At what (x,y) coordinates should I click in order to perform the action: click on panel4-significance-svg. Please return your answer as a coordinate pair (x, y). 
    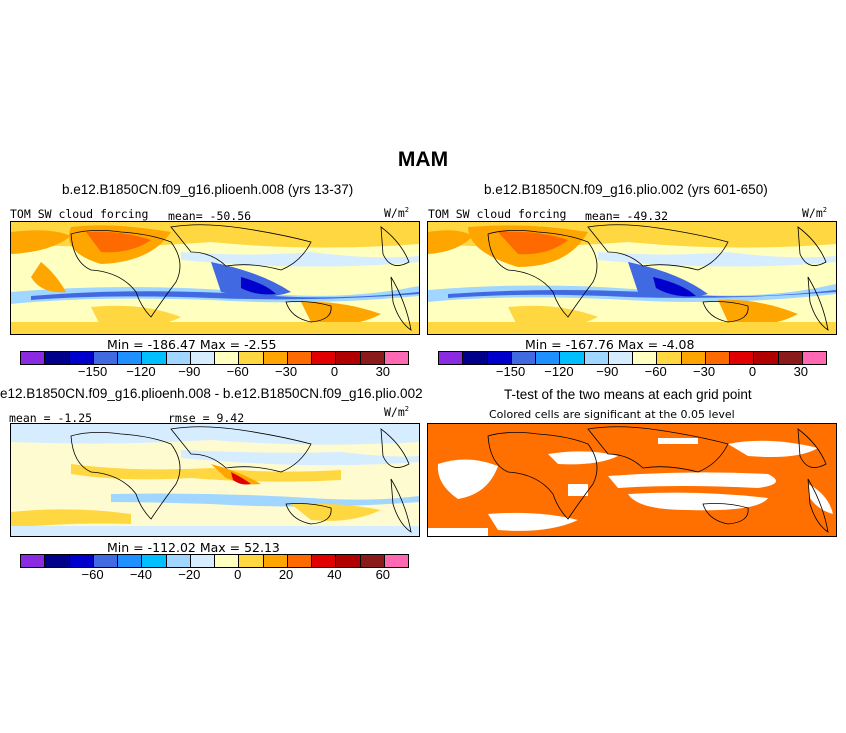
    Looking at the image, I should click on (632, 480).